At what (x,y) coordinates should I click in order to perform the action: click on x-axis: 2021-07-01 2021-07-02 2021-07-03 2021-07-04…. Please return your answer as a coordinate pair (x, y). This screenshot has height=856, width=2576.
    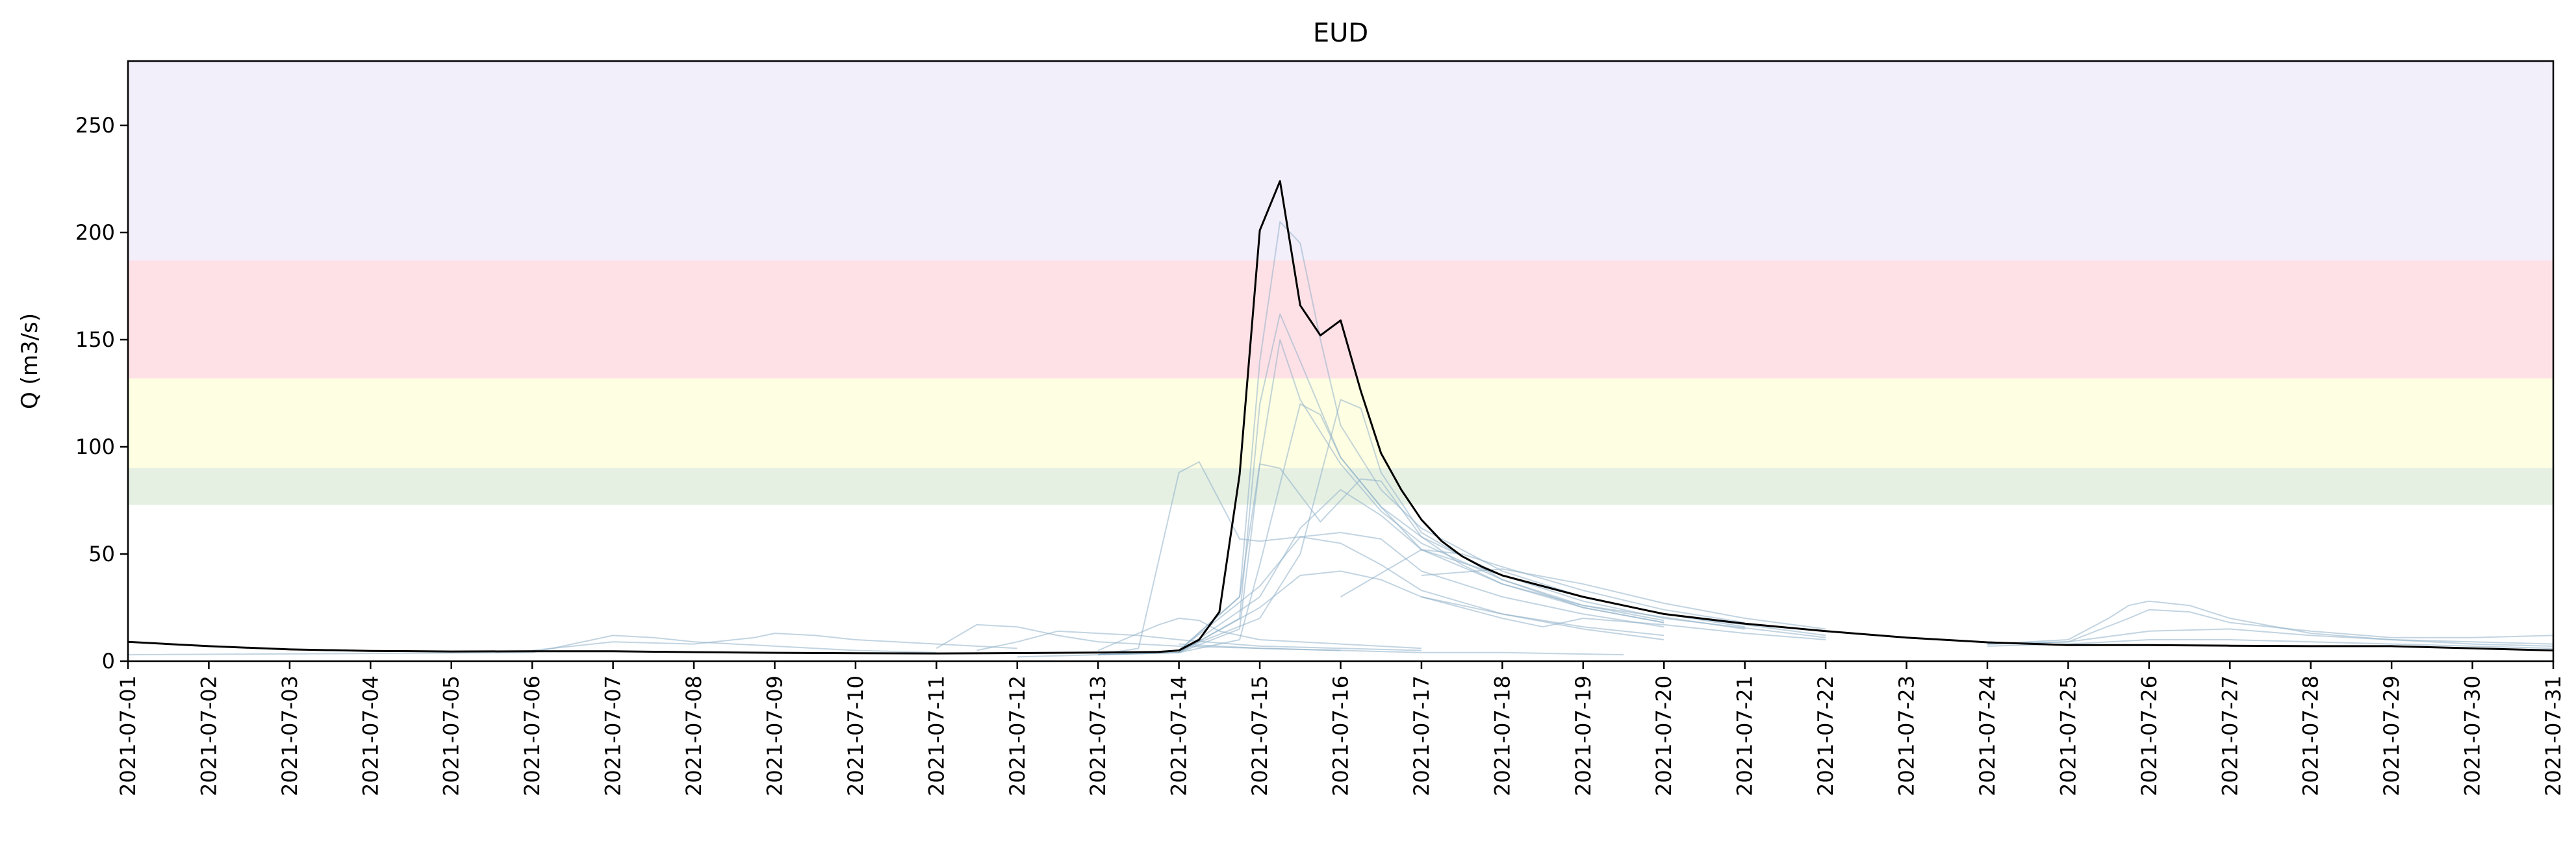
    Looking at the image, I should click on (1341, 728).